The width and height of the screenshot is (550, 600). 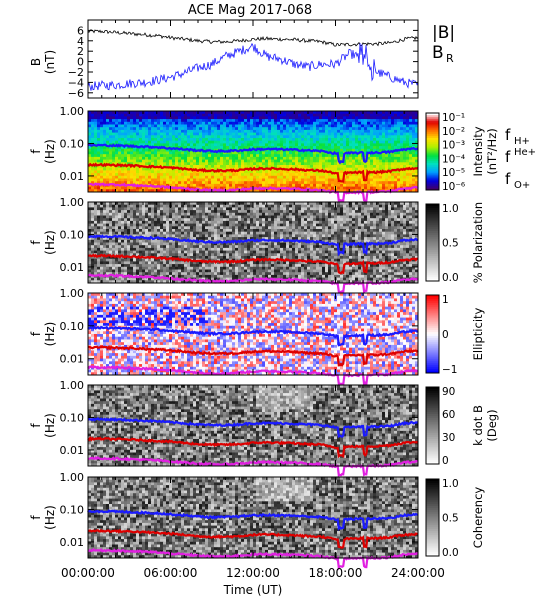 What do you see at coordinates (432, 187) in the screenshot?
I see `colorbar-swatch` at bounding box center [432, 187].